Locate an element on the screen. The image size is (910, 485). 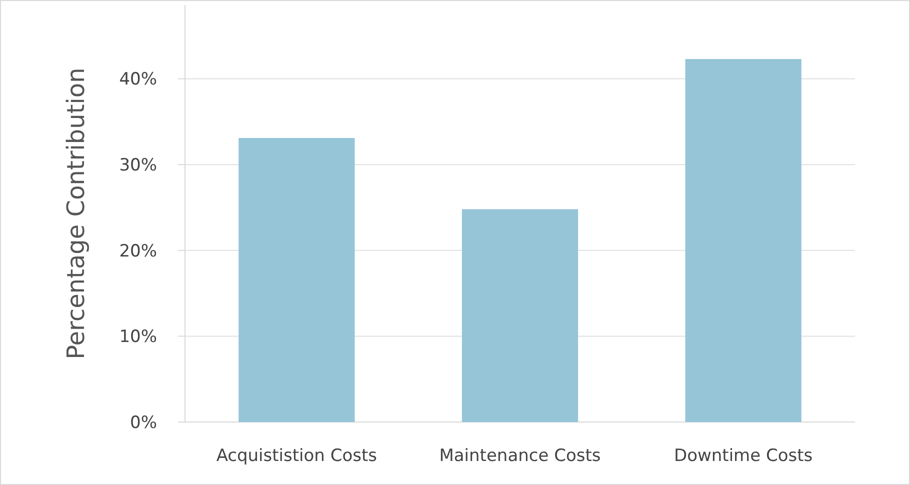
y-tick-label: 10% is located at coordinates (138, 337).